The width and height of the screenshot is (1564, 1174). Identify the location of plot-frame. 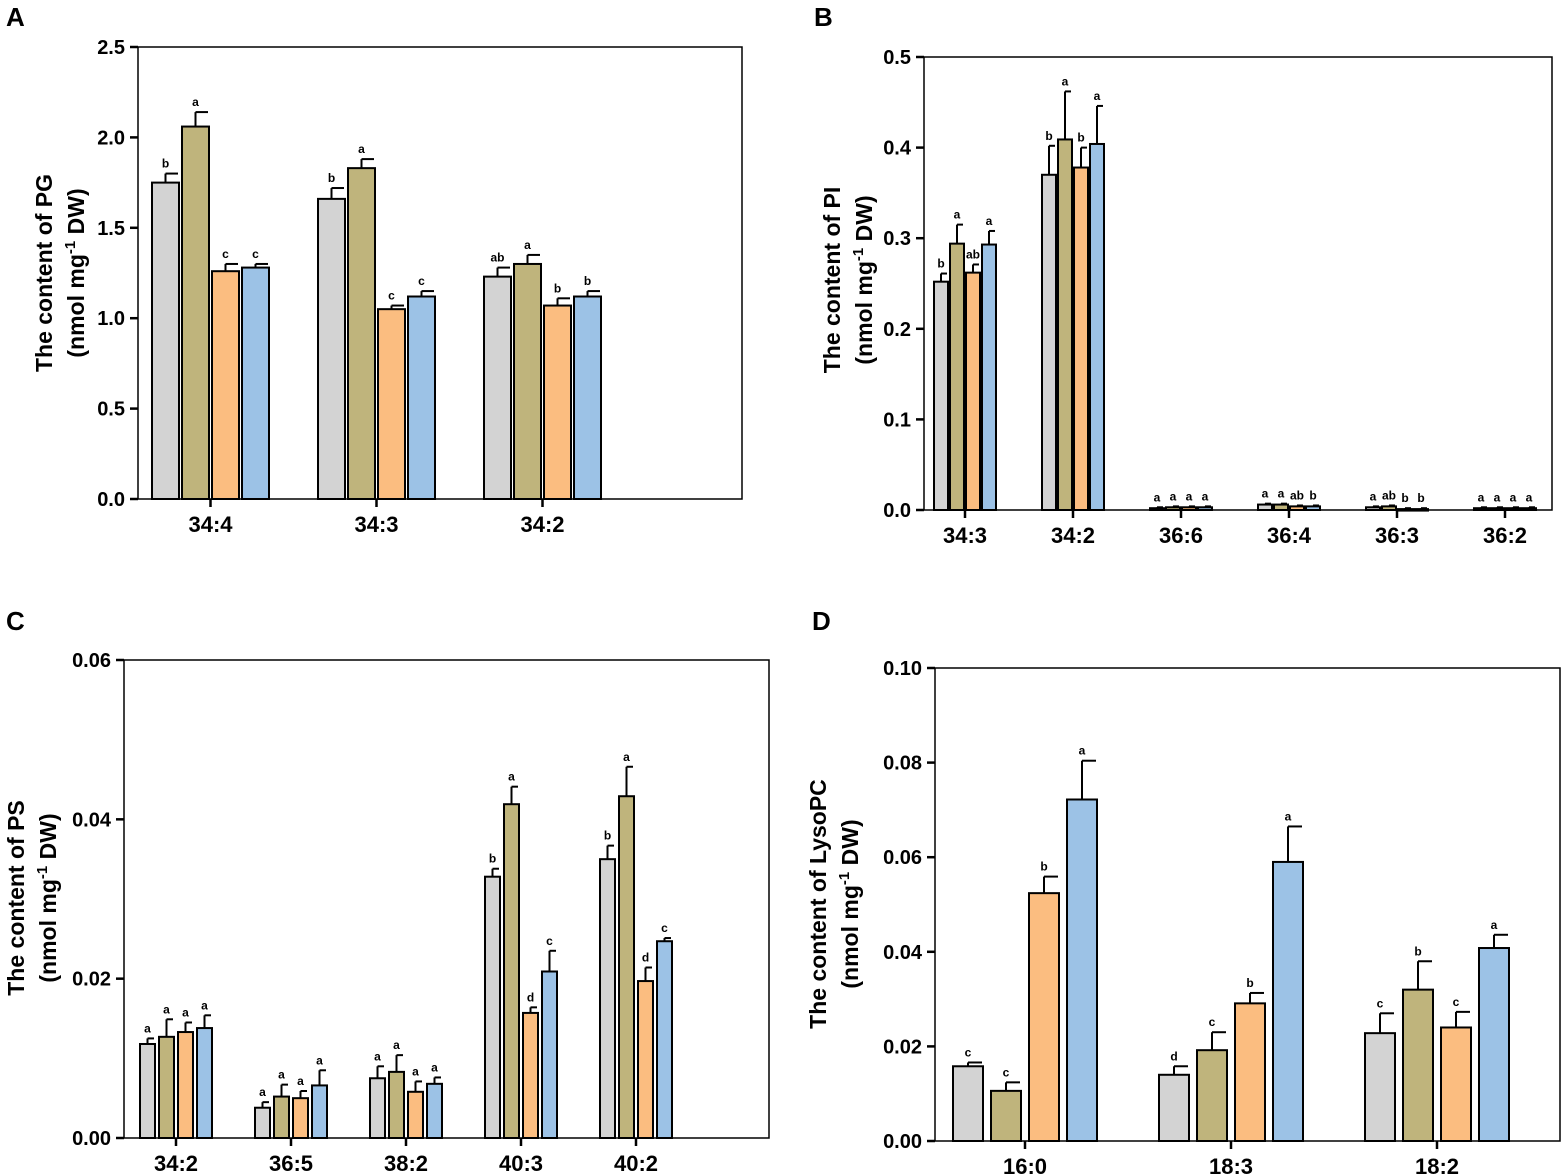
(440, 273).